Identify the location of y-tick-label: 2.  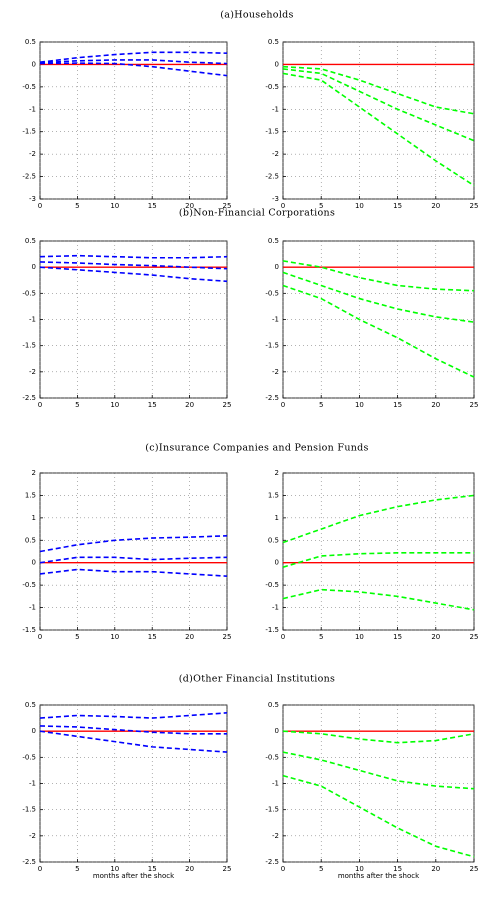
(277, 473).